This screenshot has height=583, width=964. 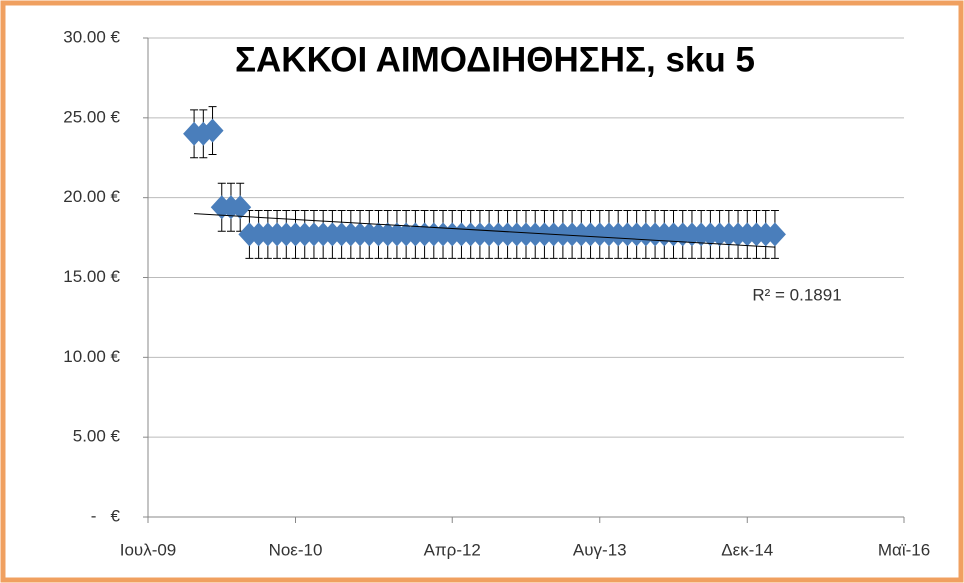 I want to click on y-tick-label: 20.00 €, so click(x=91, y=196).